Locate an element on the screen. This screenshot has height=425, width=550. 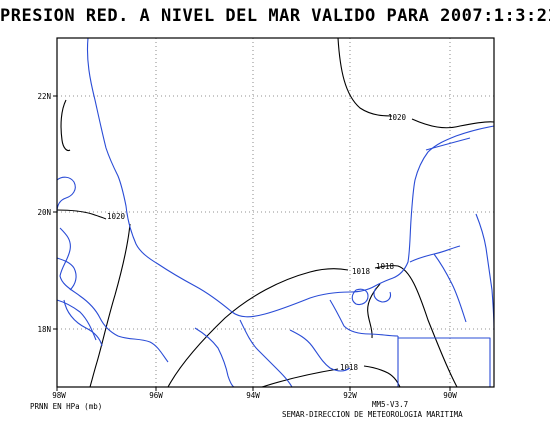
model-version: MM5-V3.7 is located at coordinates (390, 404).